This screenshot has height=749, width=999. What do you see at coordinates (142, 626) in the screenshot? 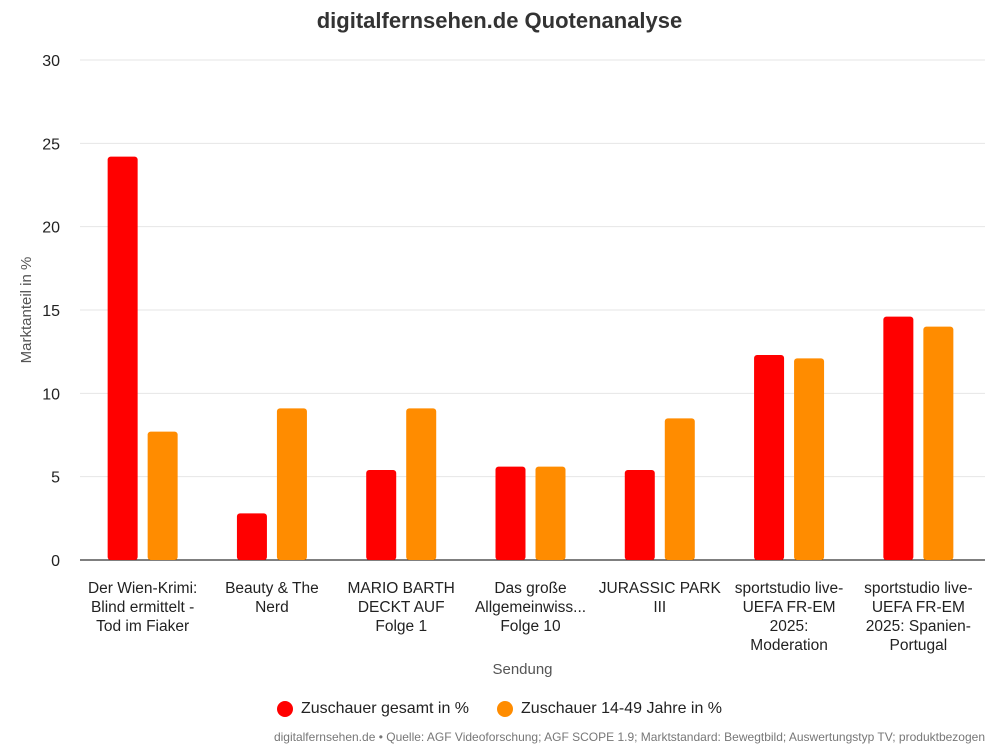
I see `x-tick-label: Tod im Fiaker` at bounding box center [142, 626].